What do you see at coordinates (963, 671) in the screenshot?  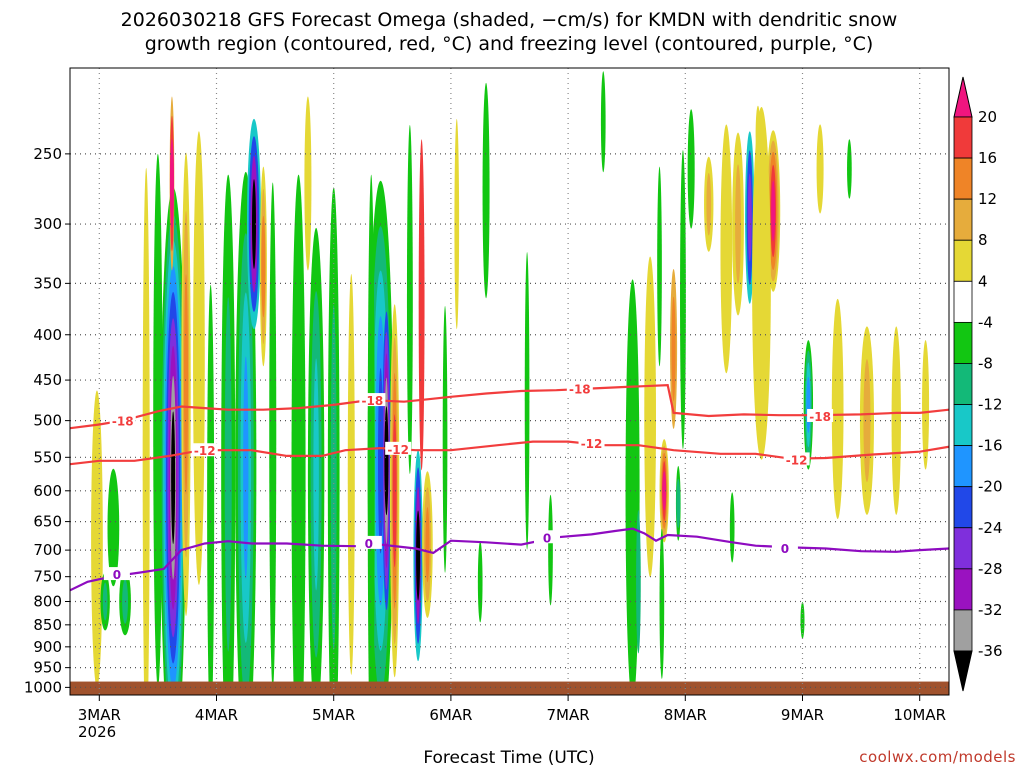 I see `colorbar-bottom-triangle` at bounding box center [963, 671].